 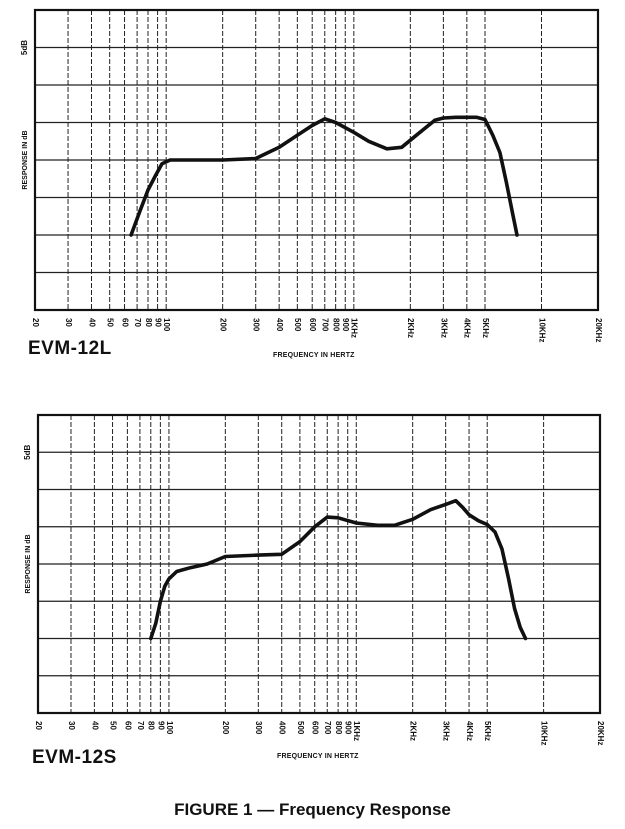 What do you see at coordinates (70, 348) in the screenshot?
I see `chart-title: EVM-12L` at bounding box center [70, 348].